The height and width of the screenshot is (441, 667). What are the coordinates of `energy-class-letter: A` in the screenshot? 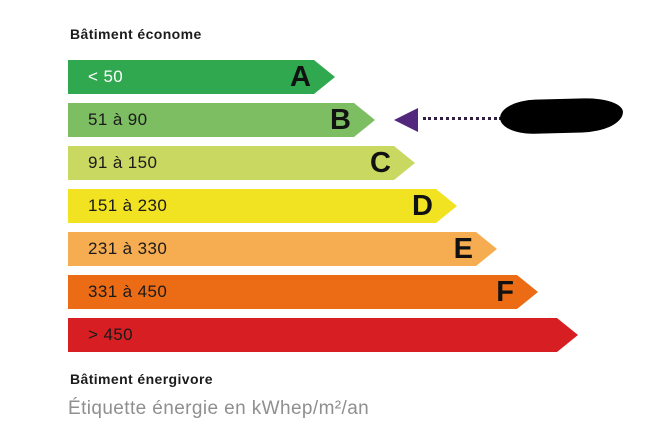 It's located at (300, 77).